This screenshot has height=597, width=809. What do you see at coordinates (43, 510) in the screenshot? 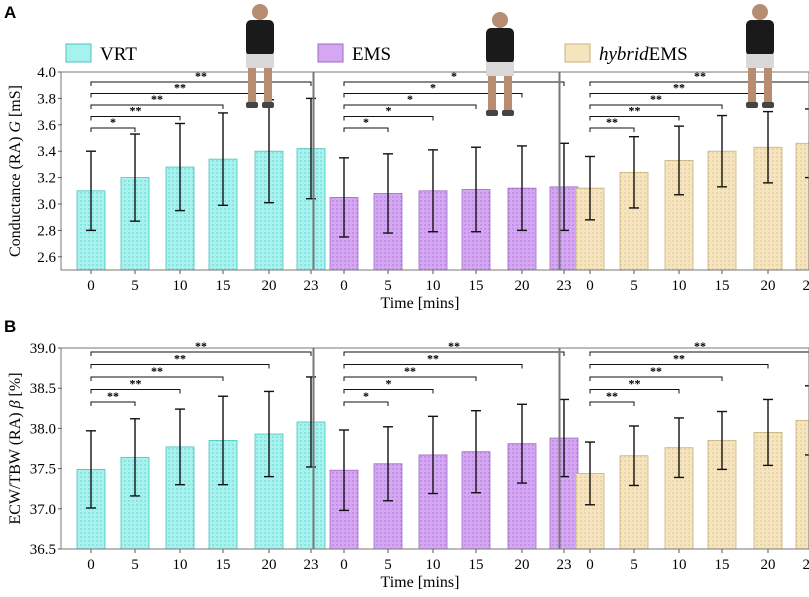
I see `y-tick-label: 37.0` at bounding box center [43, 510].